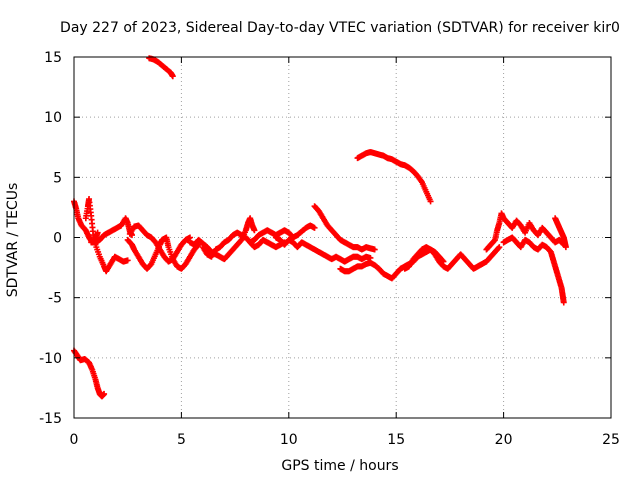  Describe the element at coordinates (396, 440) in the screenshot. I see `x-tick-label: 15` at that location.